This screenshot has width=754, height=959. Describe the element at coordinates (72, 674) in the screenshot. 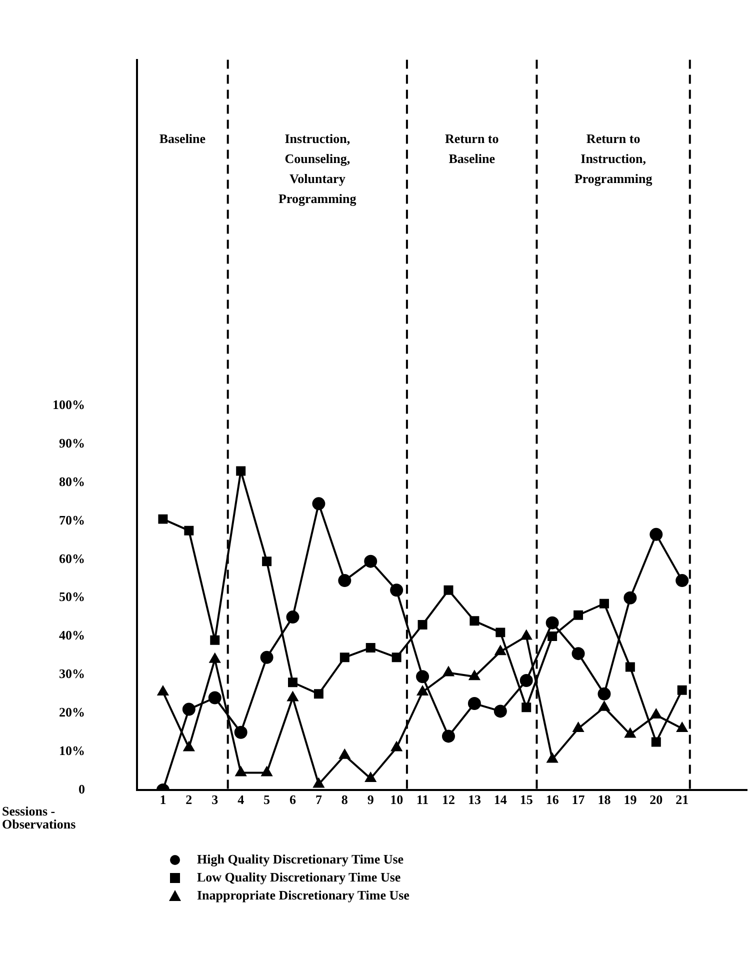

I see `y-tick-label: 30%` at that location.